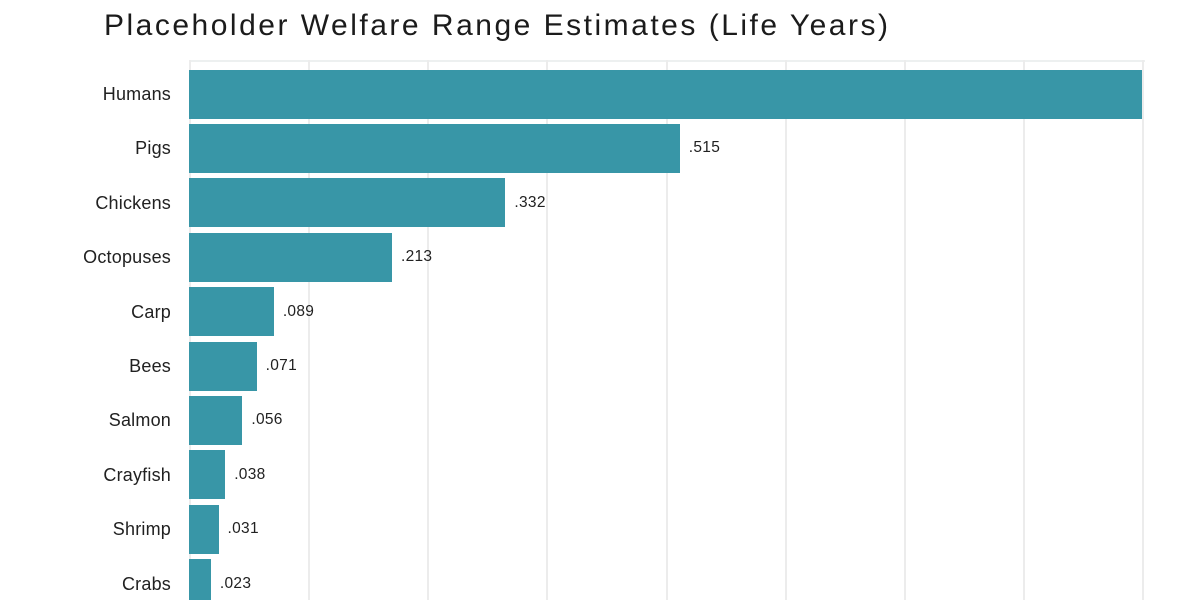 The height and width of the screenshot is (600, 1200). What do you see at coordinates (141, 529) in the screenshot?
I see `category-label: Shrimp` at bounding box center [141, 529].